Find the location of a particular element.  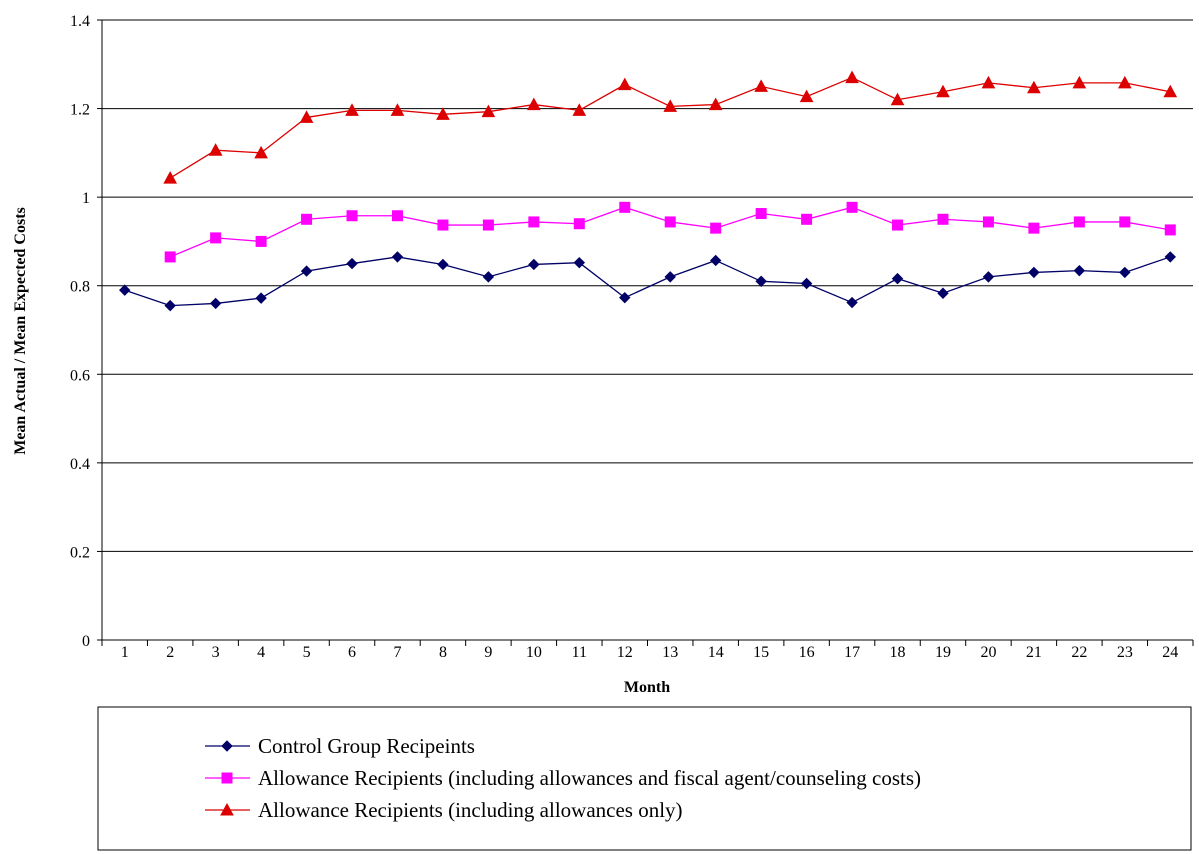

x-tick-label: 24 is located at coordinates (1170, 652).